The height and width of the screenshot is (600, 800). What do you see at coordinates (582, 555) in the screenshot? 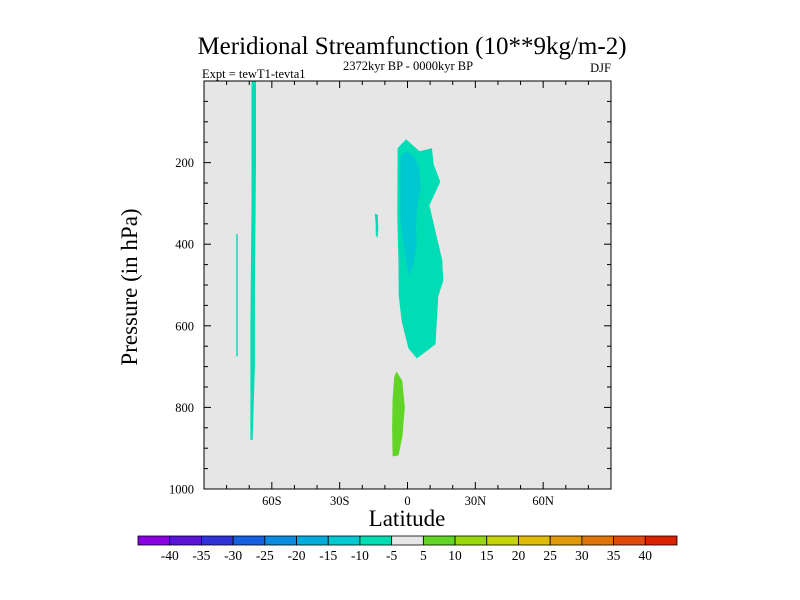
I see `colorbar-label: 30` at bounding box center [582, 555].